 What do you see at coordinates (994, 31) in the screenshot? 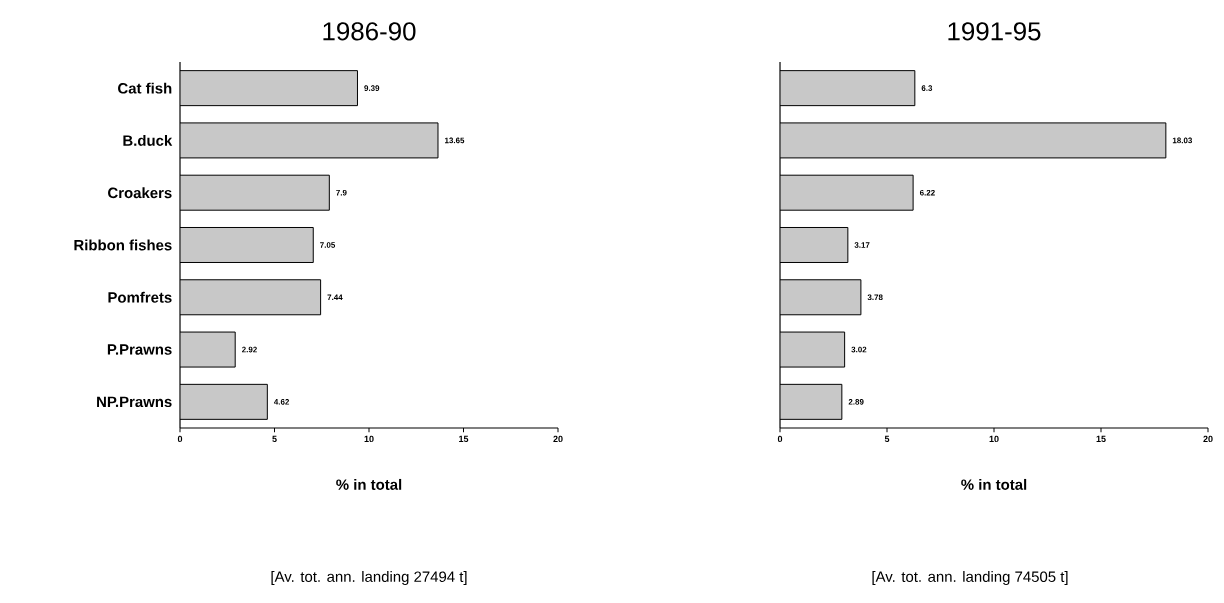
I see `chart-title: 1991-95` at bounding box center [994, 31].